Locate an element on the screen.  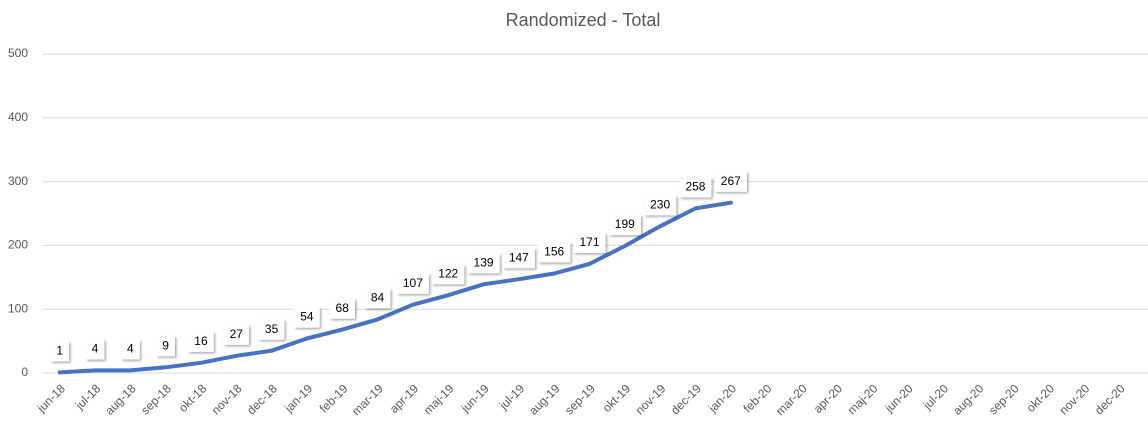
data-label-text: 147 is located at coordinates (519, 257).